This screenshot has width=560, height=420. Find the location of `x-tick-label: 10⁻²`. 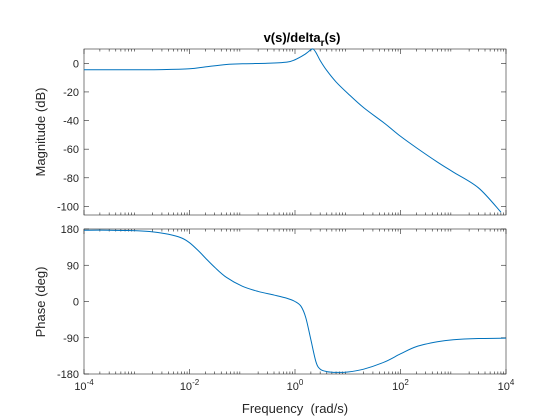

x-tick-label: 10⁻² is located at coordinates (190, 385).